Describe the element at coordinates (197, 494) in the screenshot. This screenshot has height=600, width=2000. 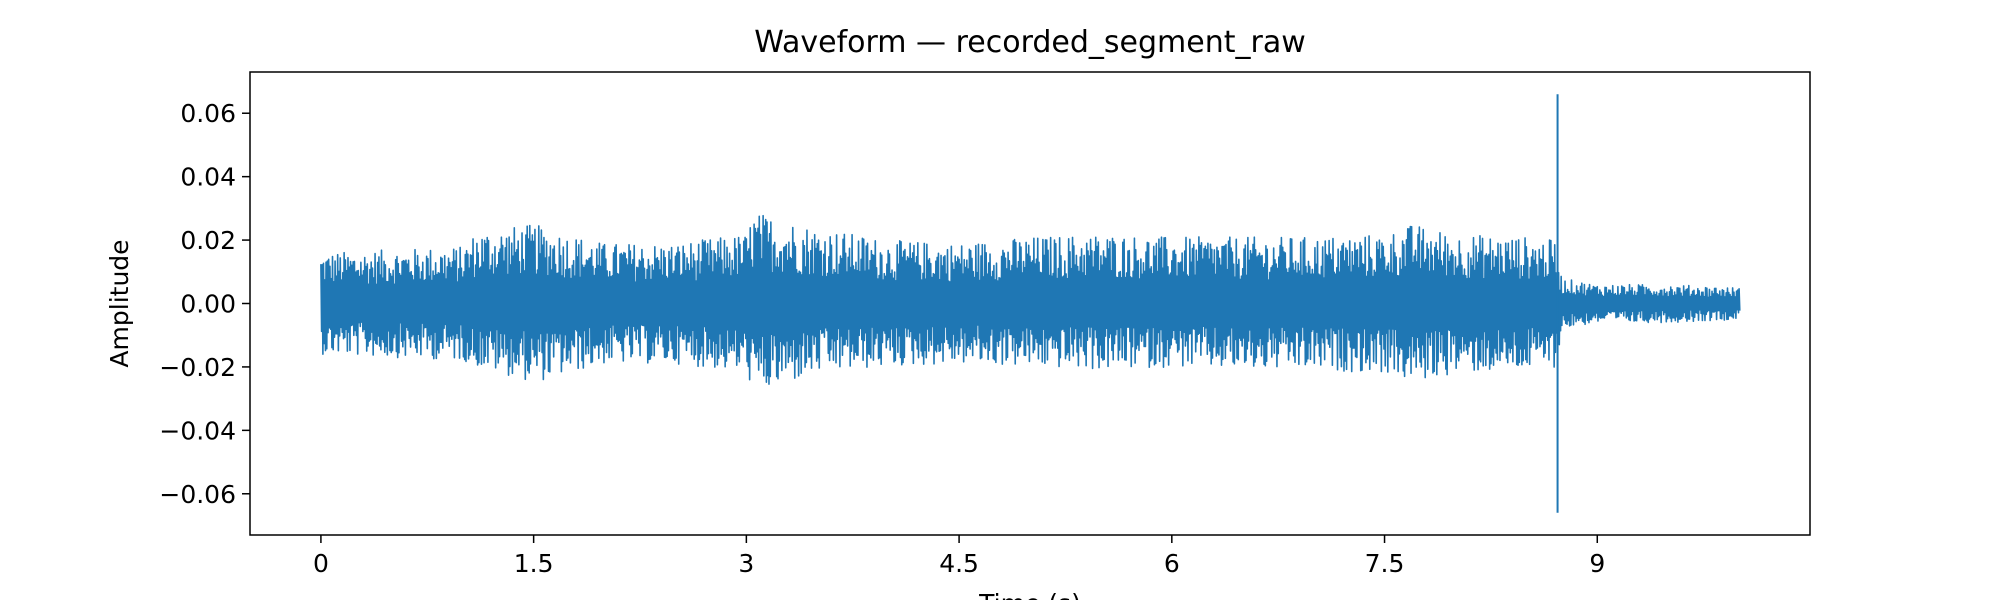
I see `y-tick-label: −0.06` at that location.